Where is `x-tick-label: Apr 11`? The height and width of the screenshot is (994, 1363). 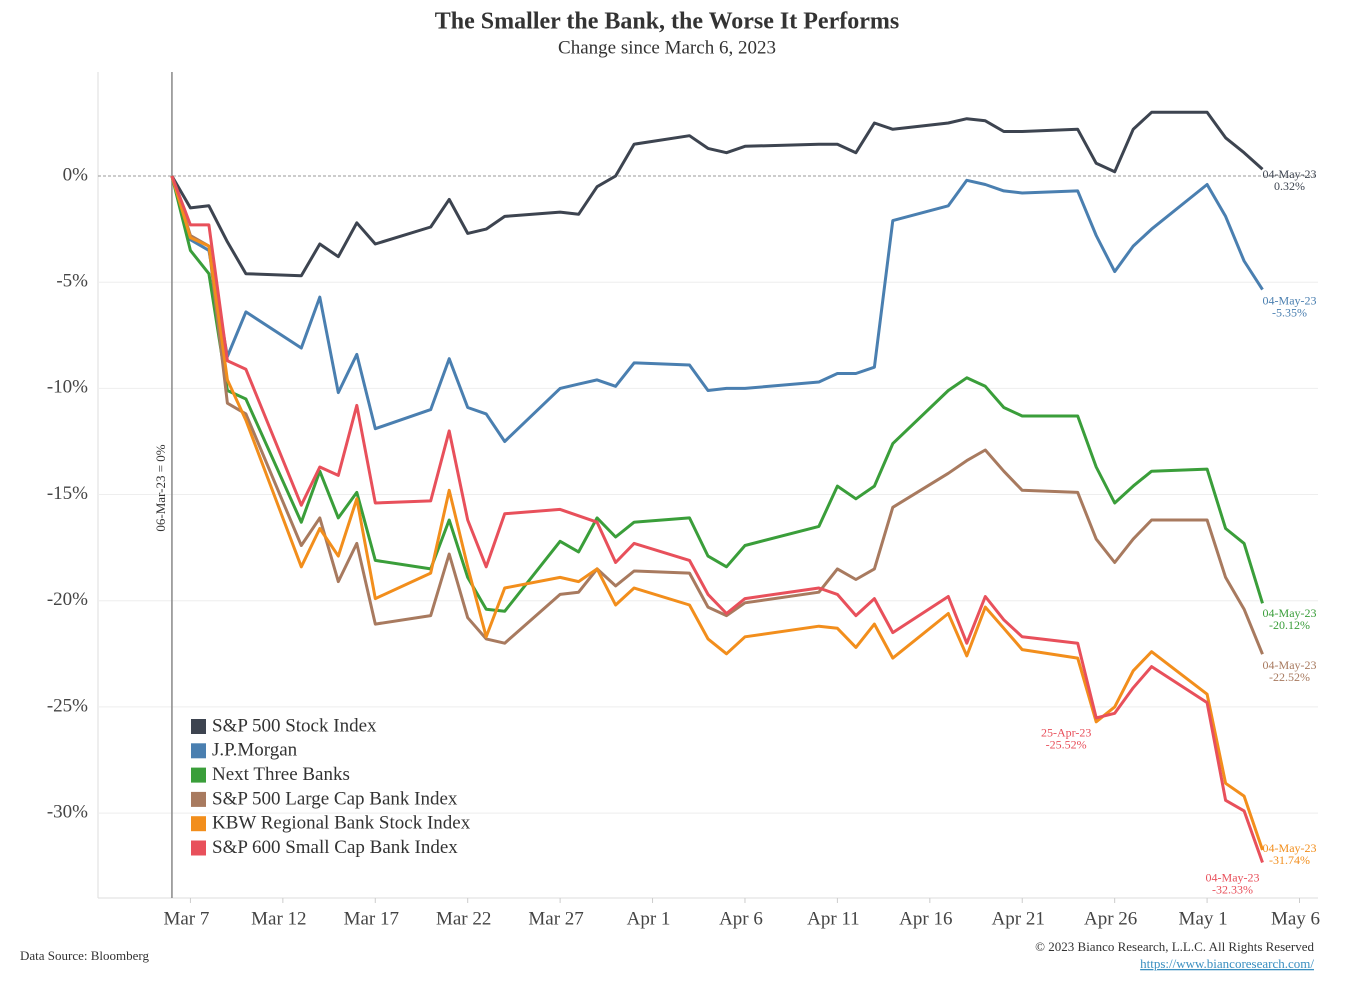 x-tick-label: Apr 11 is located at coordinates (833, 918).